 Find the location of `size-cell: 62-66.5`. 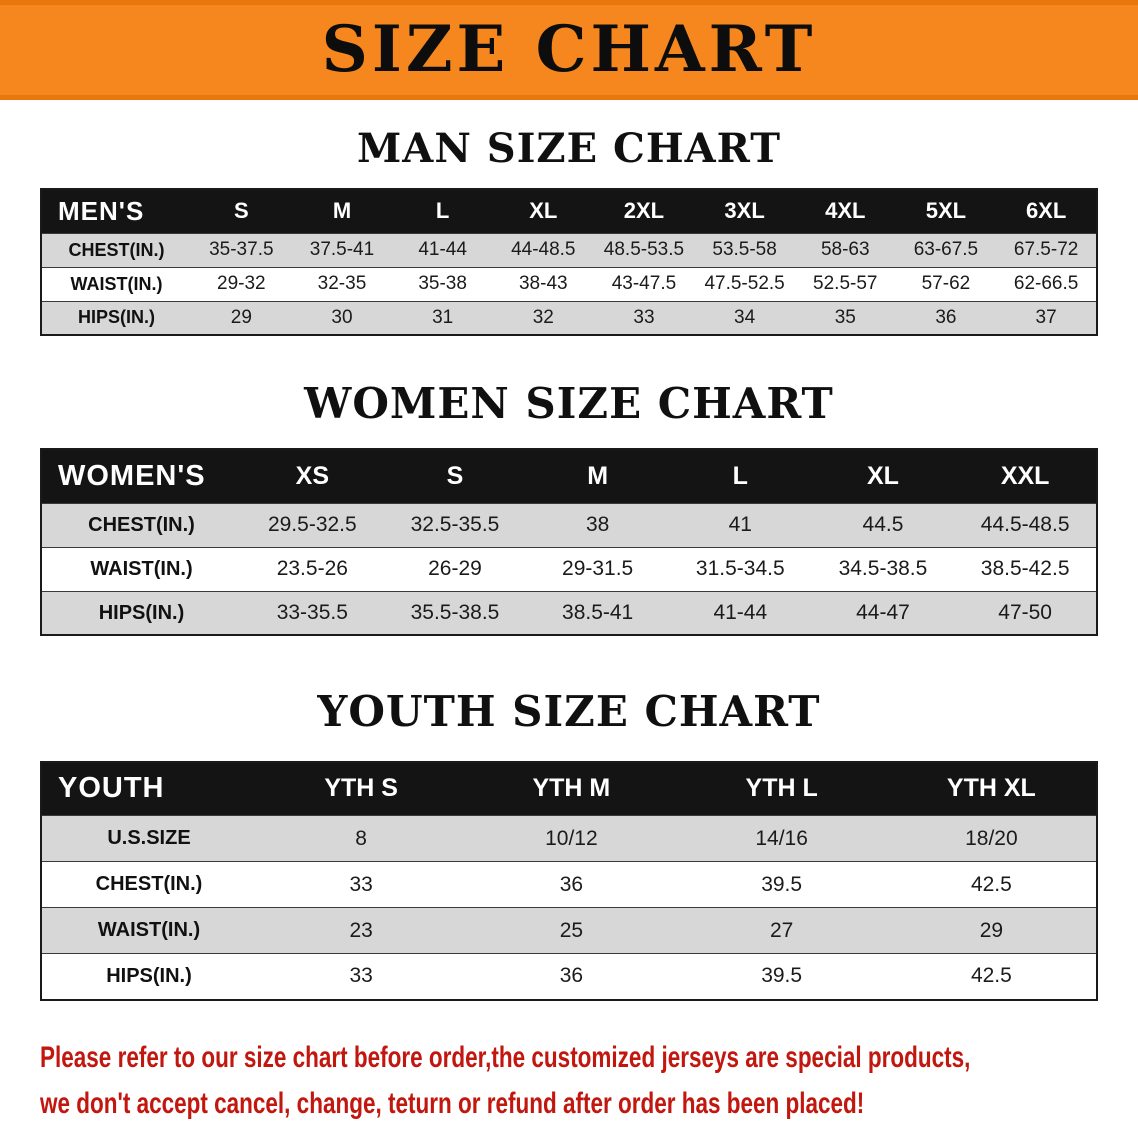

size-cell: 62-66.5 is located at coordinates (1046, 283).